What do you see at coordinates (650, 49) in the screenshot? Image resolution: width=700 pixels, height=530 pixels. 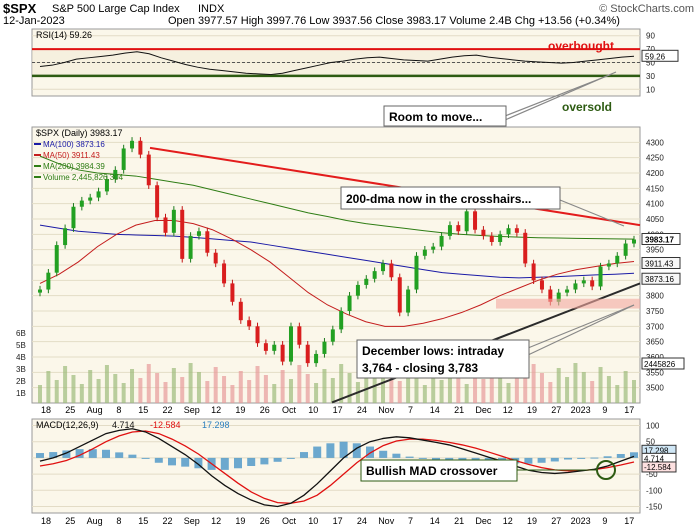 I see `rsi-tick-label: 70` at bounding box center [650, 49].